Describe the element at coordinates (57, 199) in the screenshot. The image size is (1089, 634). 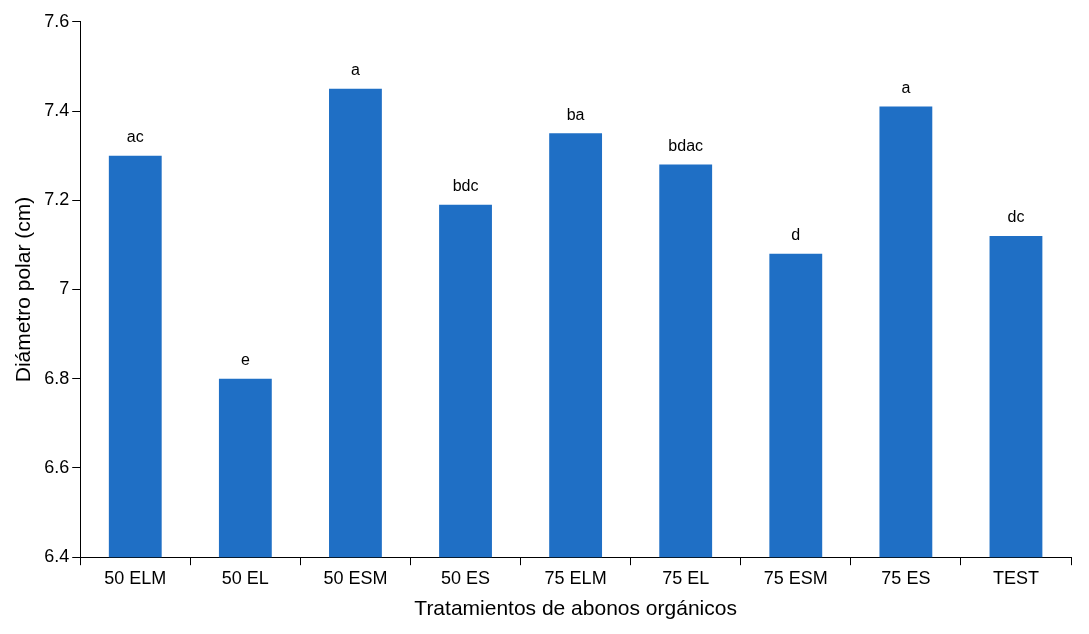
I see `y-tick-label: 7.2` at that location.